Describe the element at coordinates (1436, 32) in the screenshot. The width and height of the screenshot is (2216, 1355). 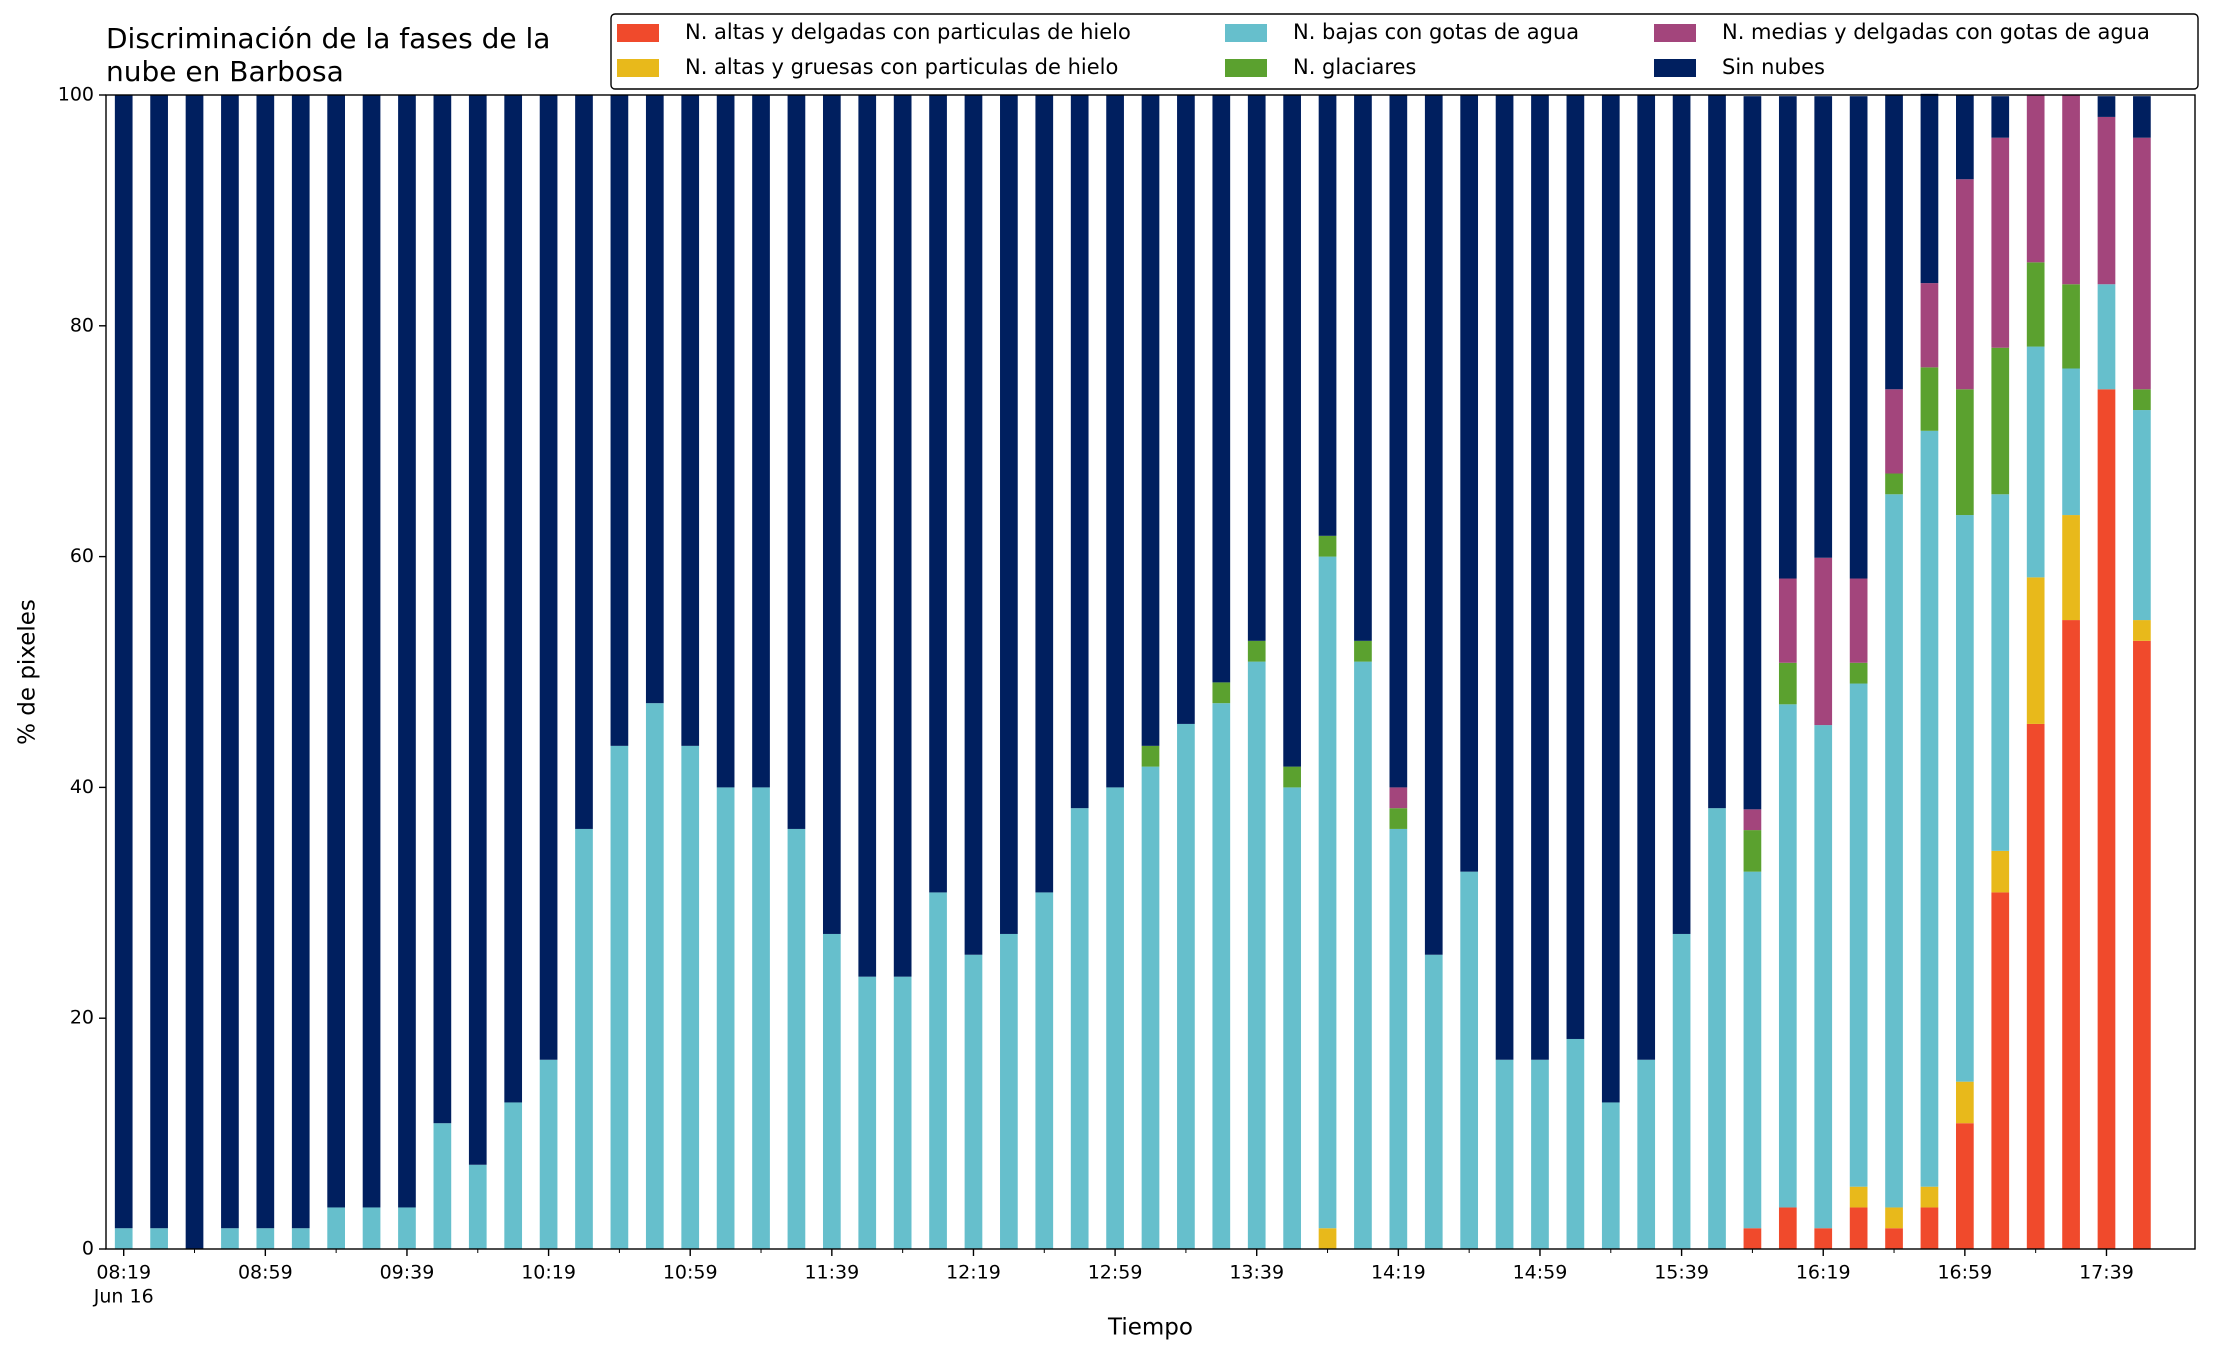
I see `legend-label: N. bajas con gotas de agua` at that location.